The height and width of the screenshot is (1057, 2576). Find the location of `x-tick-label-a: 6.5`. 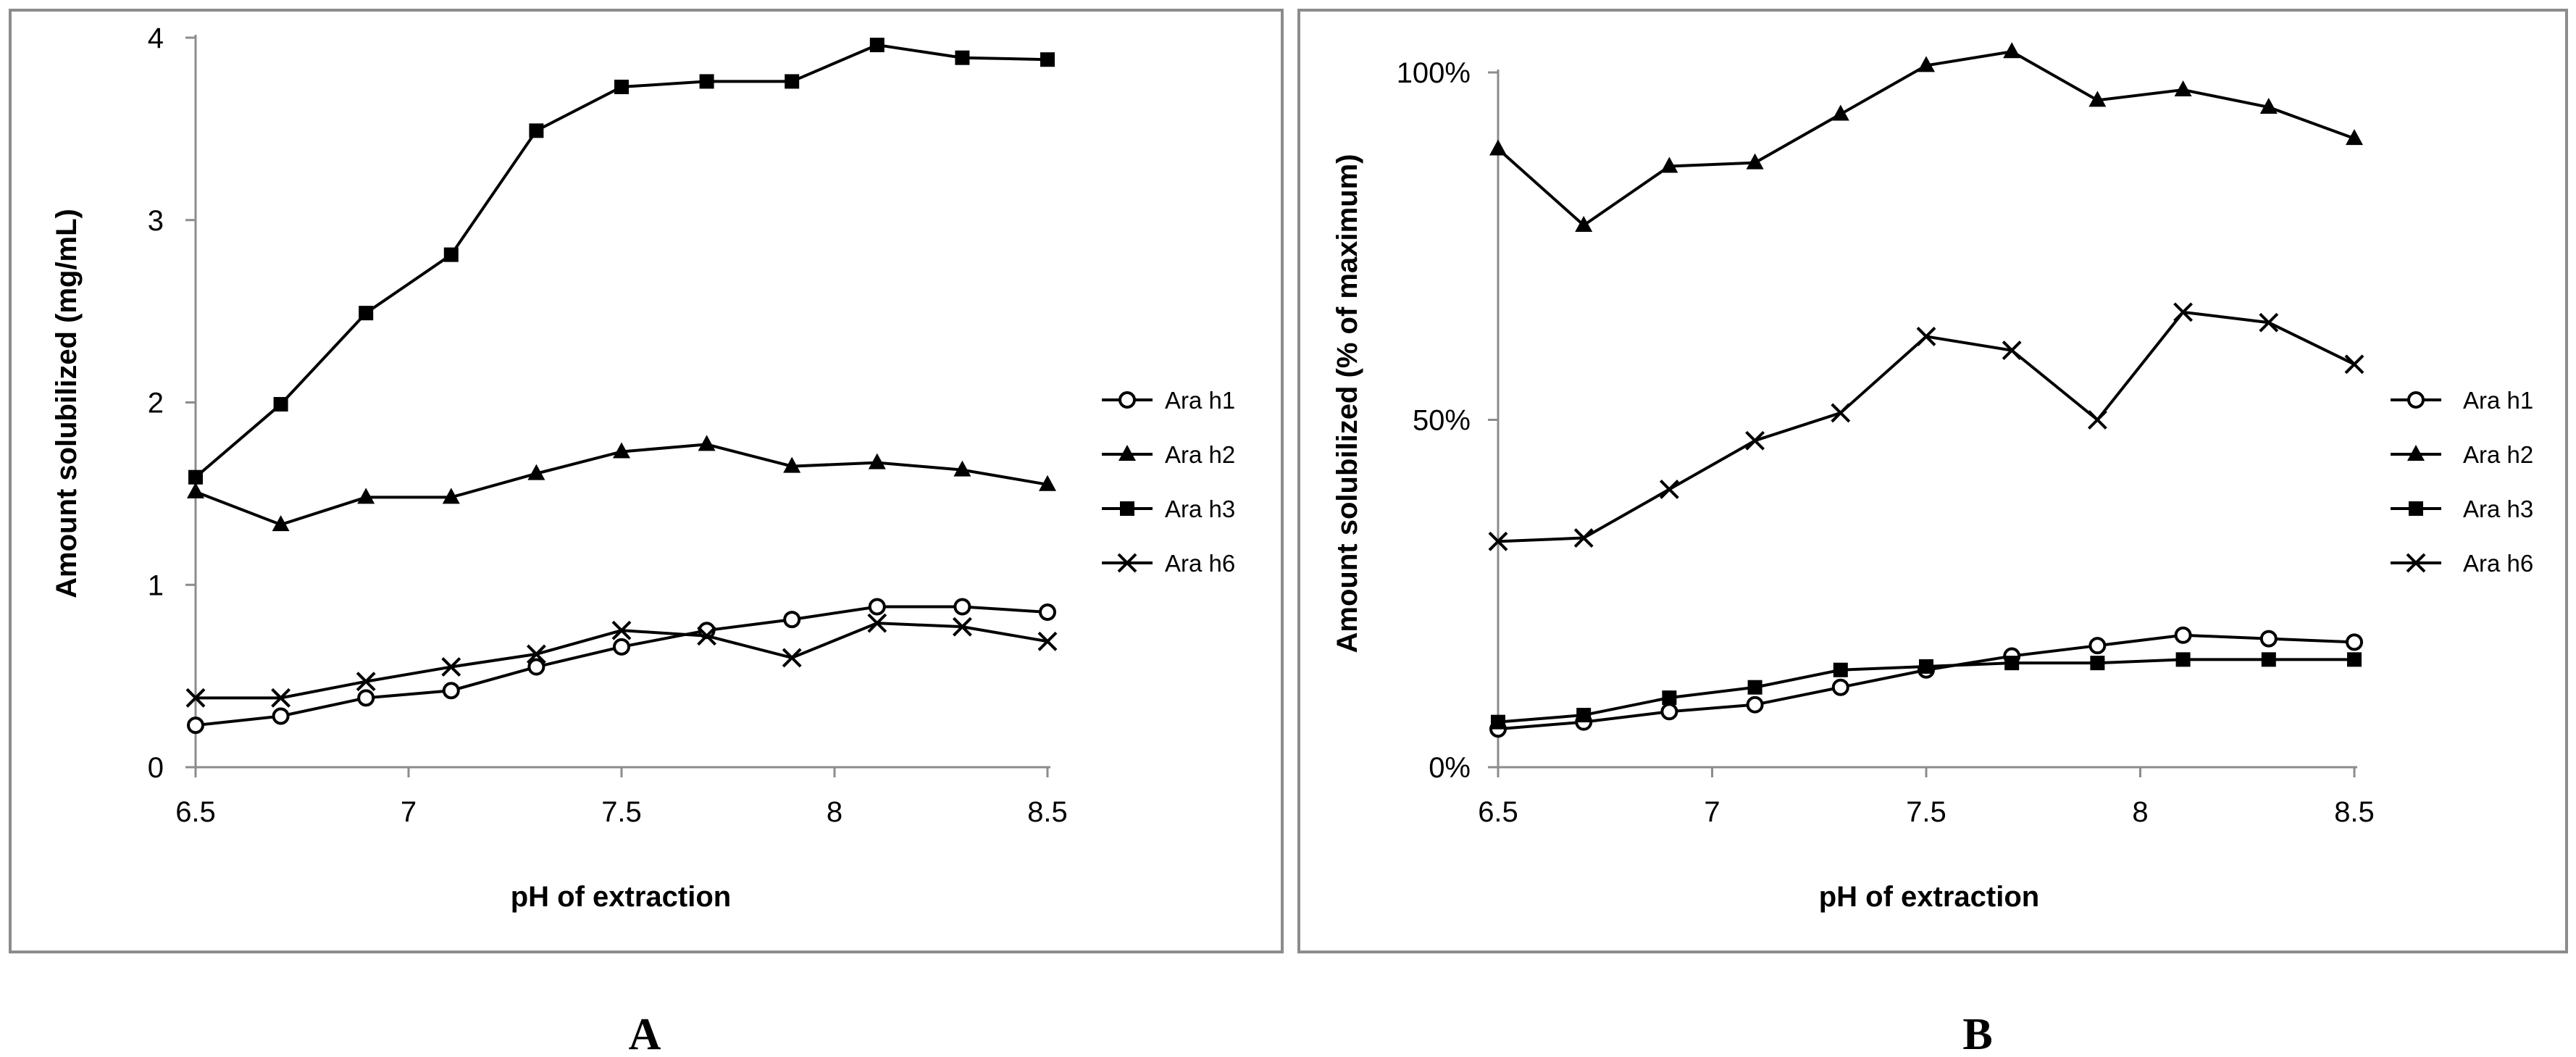

x-tick-label-a: 6.5 is located at coordinates (195, 812).